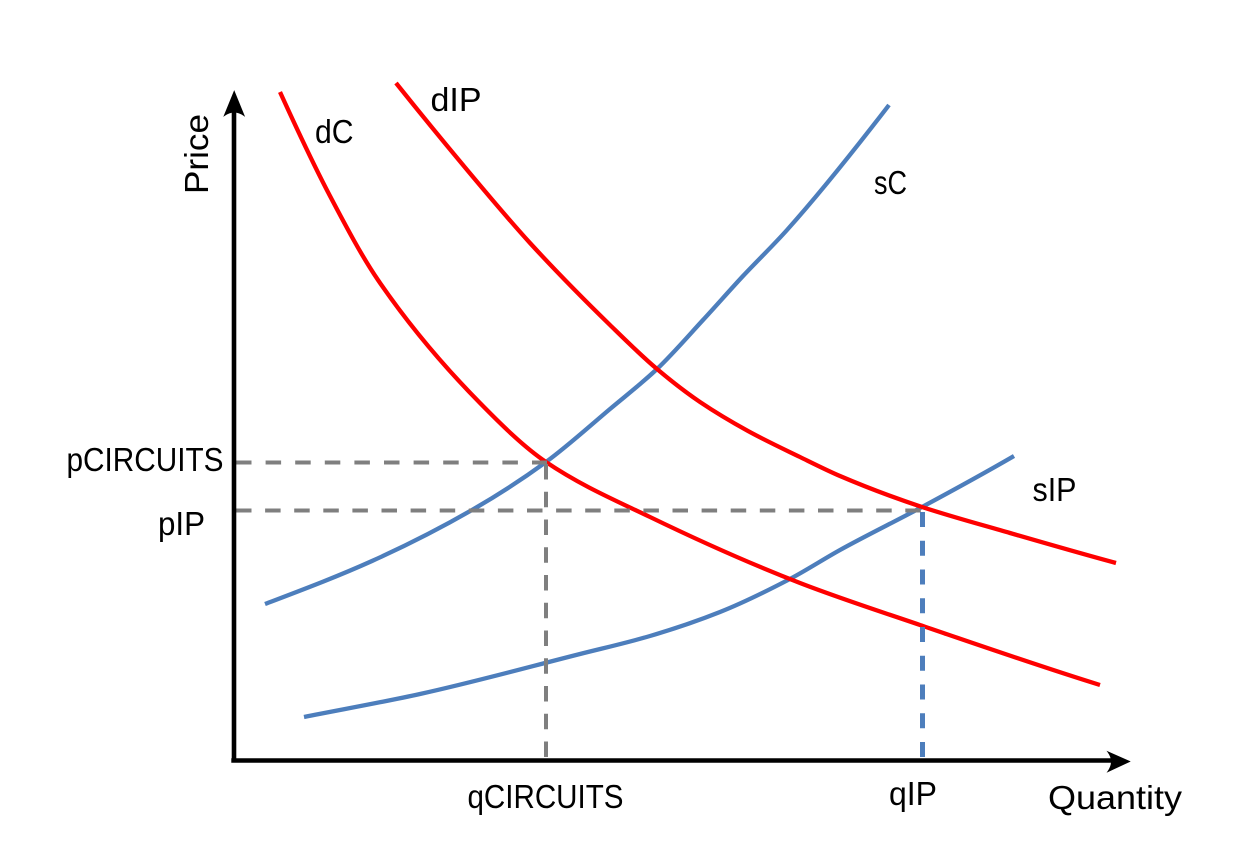 The width and height of the screenshot is (1235, 844). I want to click on svg-text: pIP, so click(181, 523).